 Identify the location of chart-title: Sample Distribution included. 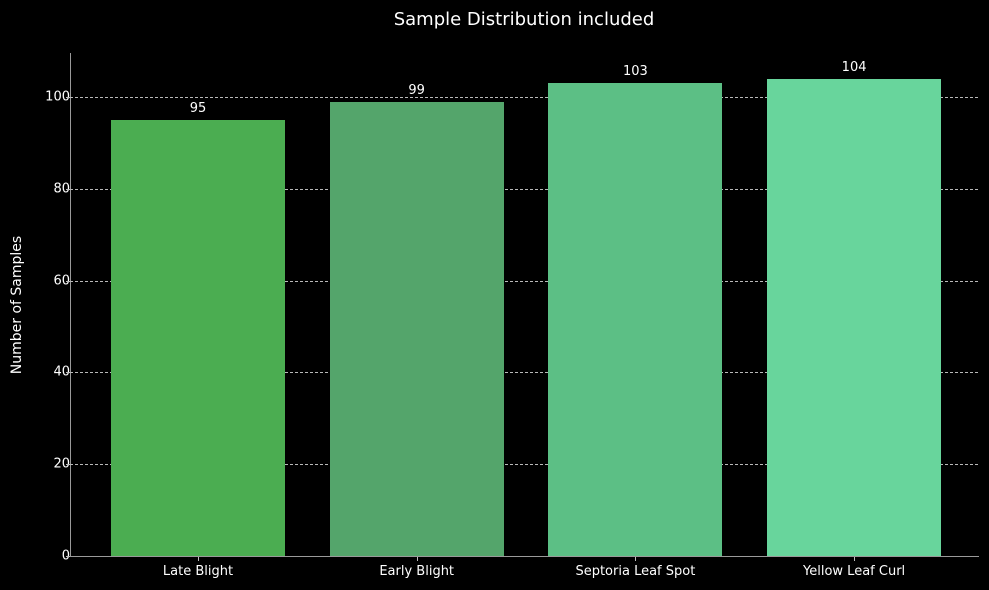
(524, 19).